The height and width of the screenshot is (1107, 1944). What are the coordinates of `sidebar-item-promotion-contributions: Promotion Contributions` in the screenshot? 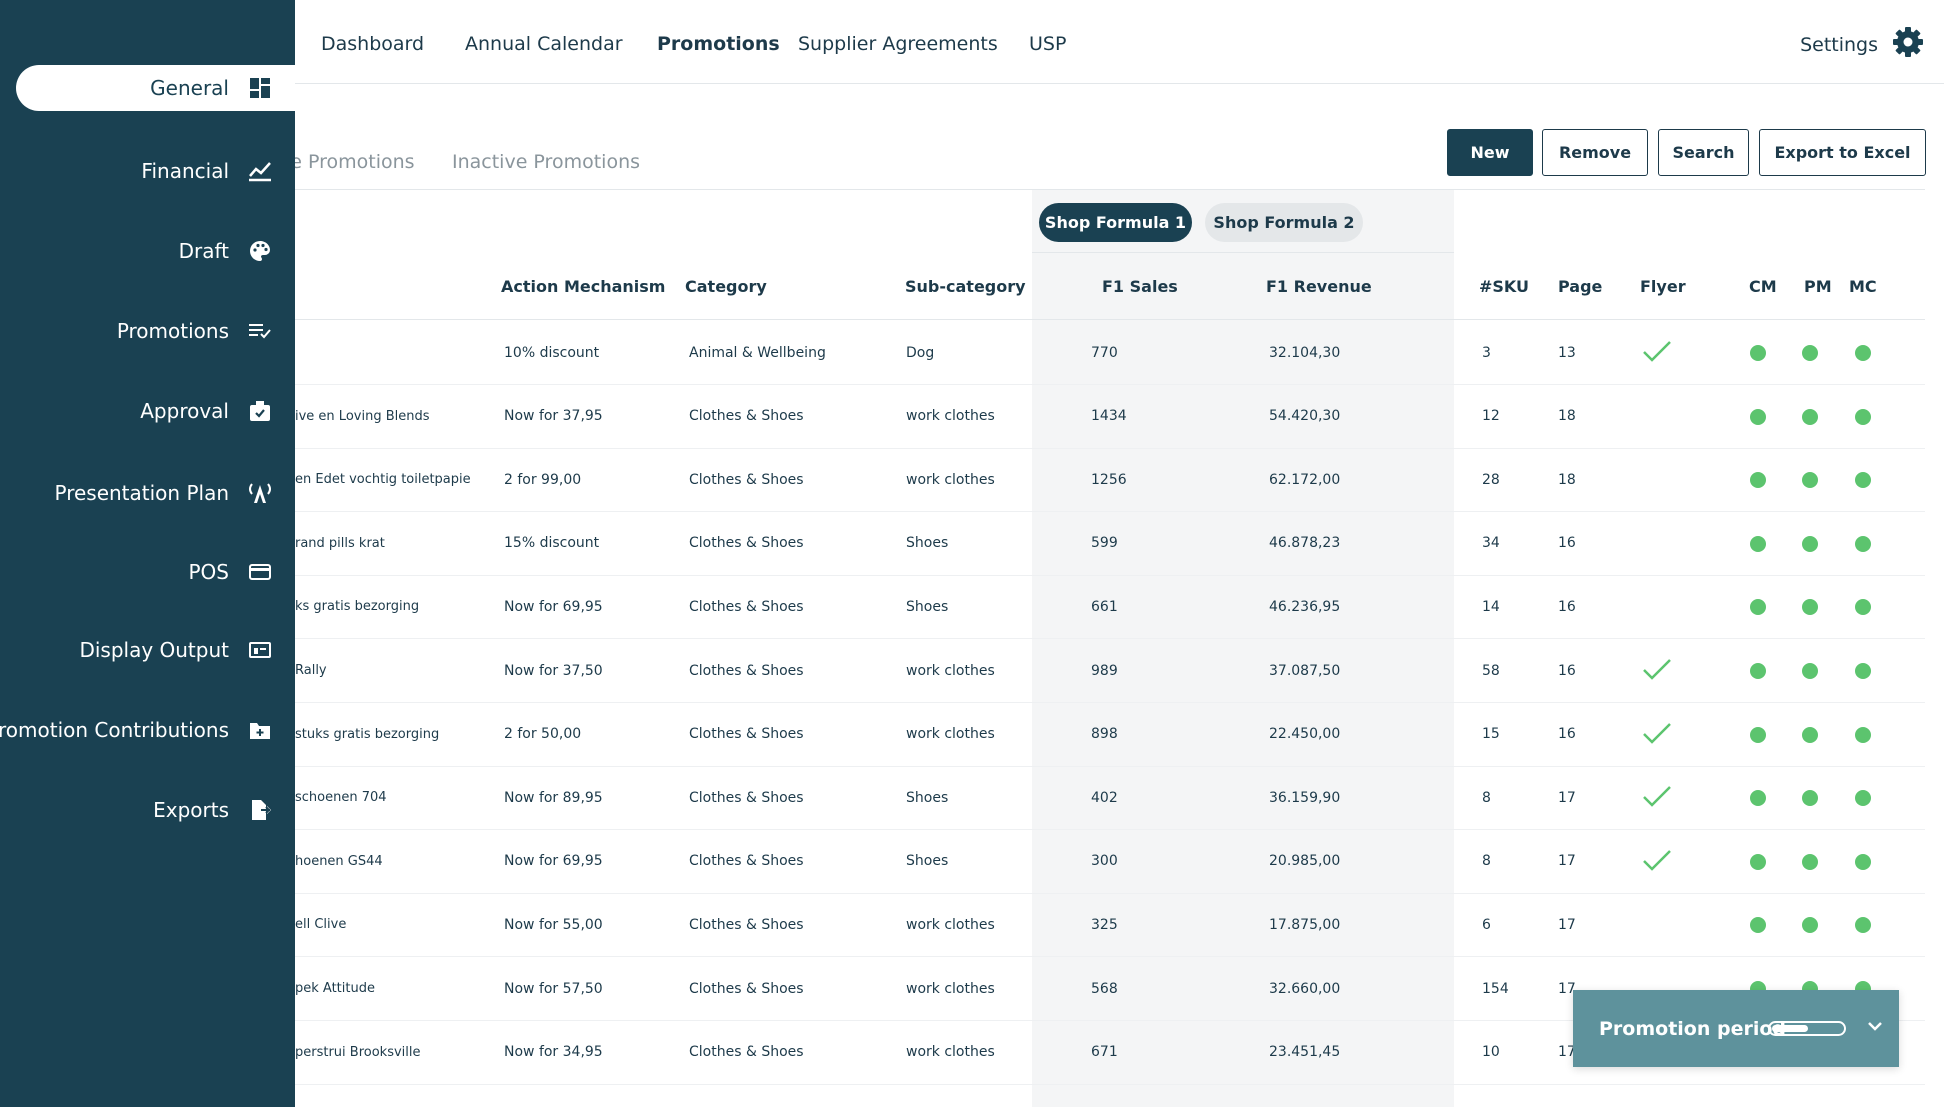 It's located at (136, 730).